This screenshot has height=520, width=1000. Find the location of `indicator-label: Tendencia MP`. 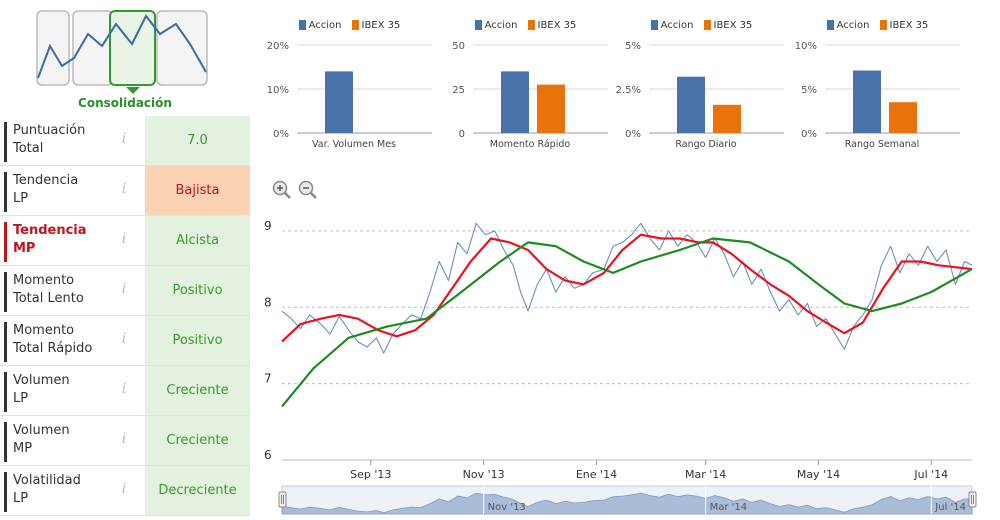

indicator-label: Tendencia MP is located at coordinates (59, 242).